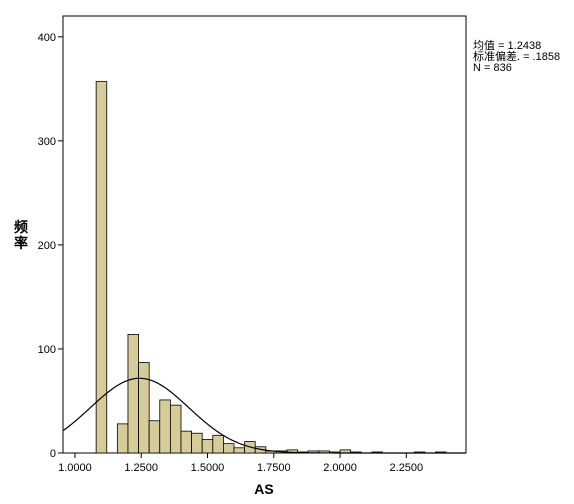 This screenshot has width=574, height=504. Describe the element at coordinates (208, 468) in the screenshot. I see `x-tick-label: 1.5000` at that location.